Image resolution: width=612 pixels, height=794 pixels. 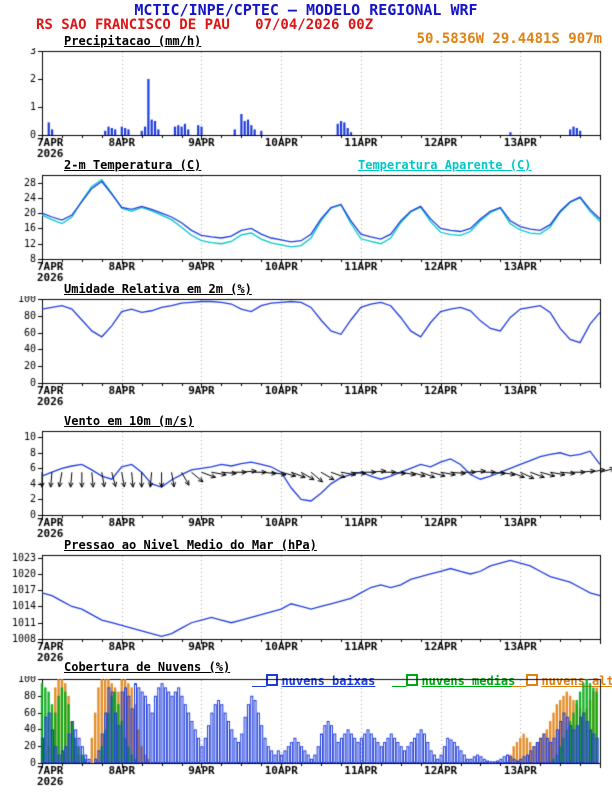 I want to click on temperature-chart-canvas, so click(x=306, y=231).